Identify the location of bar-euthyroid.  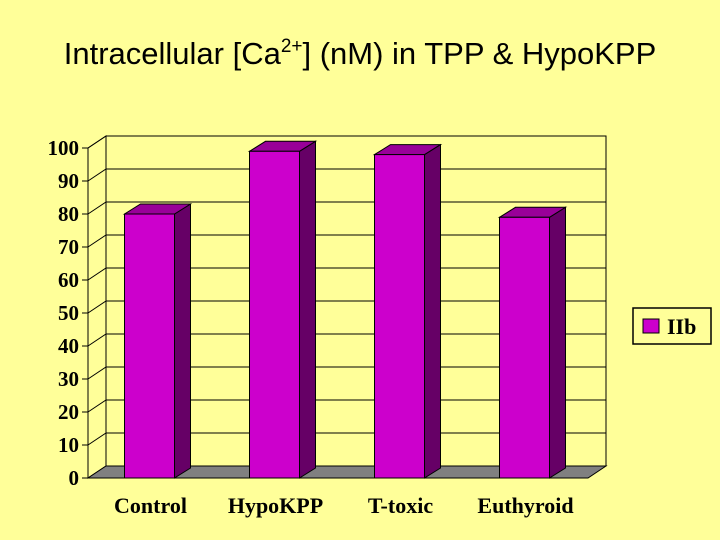
(524, 347).